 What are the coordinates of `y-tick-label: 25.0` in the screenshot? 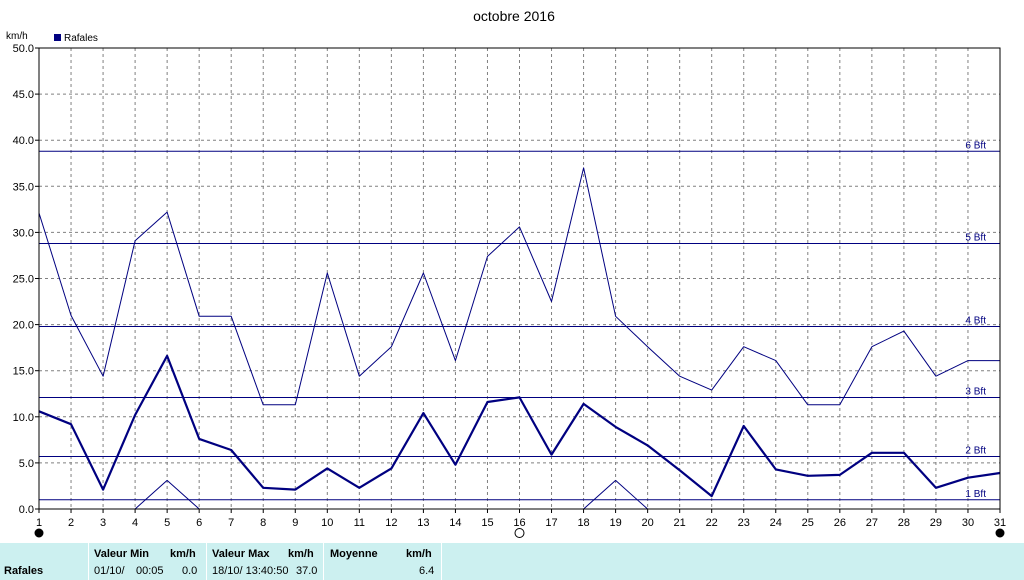 It's located at (23, 280).